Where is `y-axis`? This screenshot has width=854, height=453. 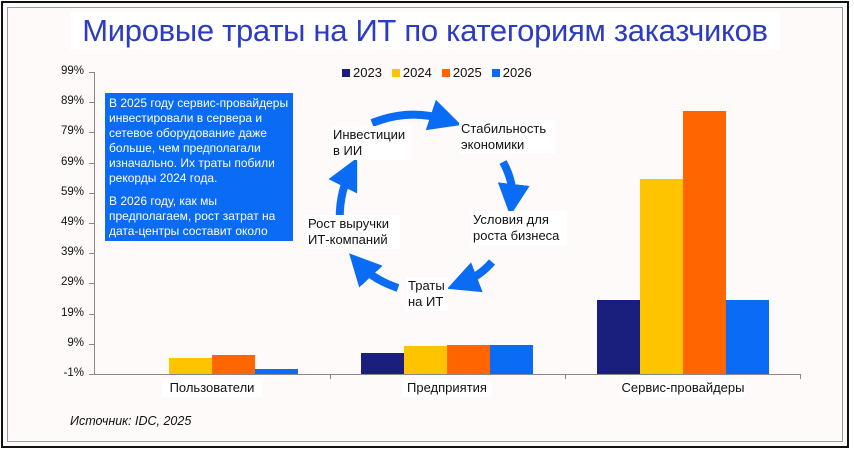
y-axis is located at coordinates (94, 223).